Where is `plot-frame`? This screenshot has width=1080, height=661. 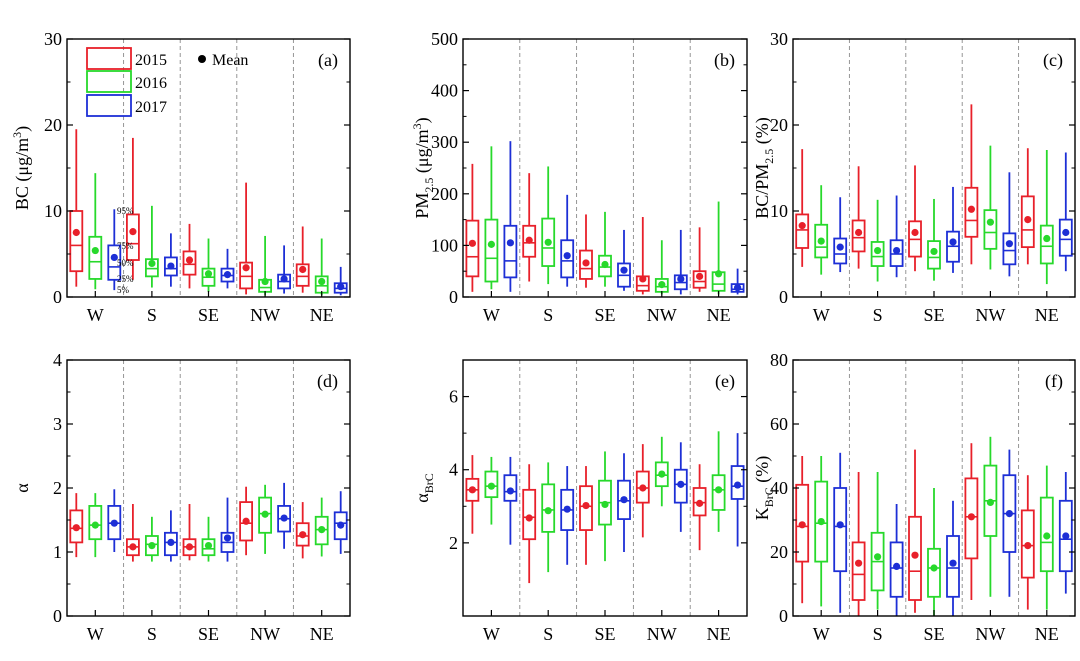 plot-frame is located at coordinates (208, 488).